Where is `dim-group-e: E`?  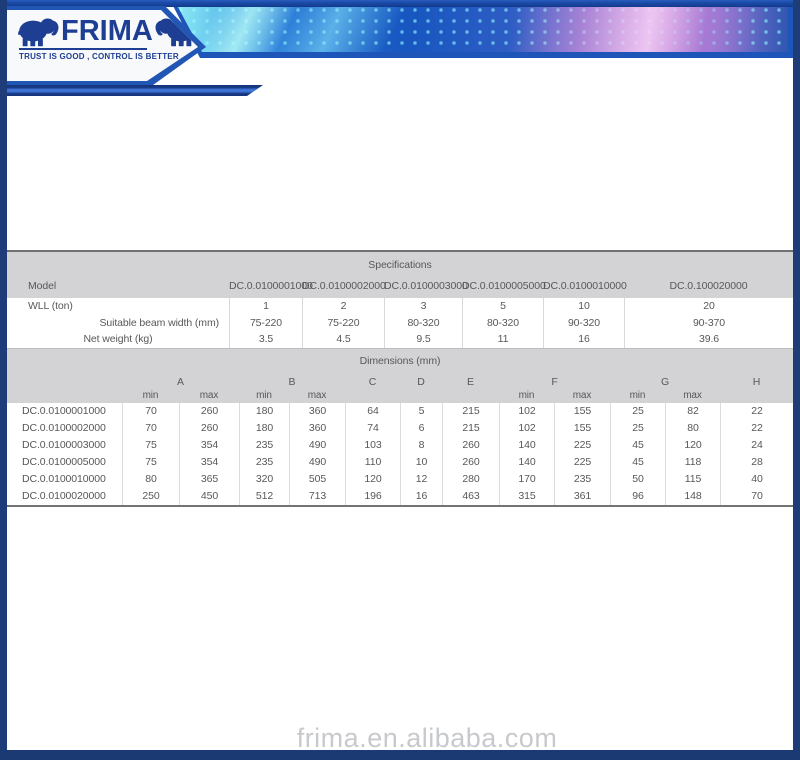 dim-group-e: E is located at coordinates (470, 381).